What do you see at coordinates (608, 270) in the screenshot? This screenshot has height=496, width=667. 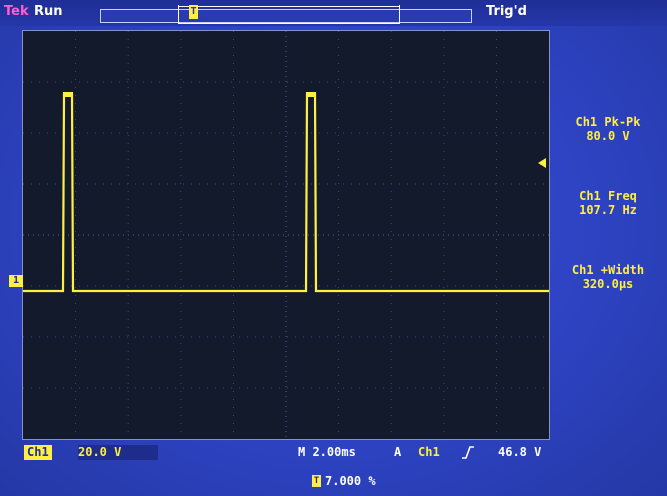 I see `measurement-label: Ch1 +Width` at bounding box center [608, 270].